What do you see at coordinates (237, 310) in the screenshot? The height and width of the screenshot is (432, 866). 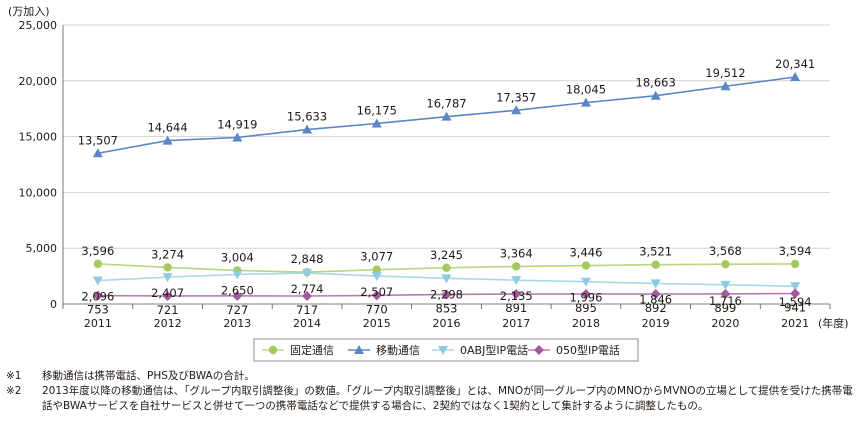 I see `data-label: 727` at bounding box center [237, 310].